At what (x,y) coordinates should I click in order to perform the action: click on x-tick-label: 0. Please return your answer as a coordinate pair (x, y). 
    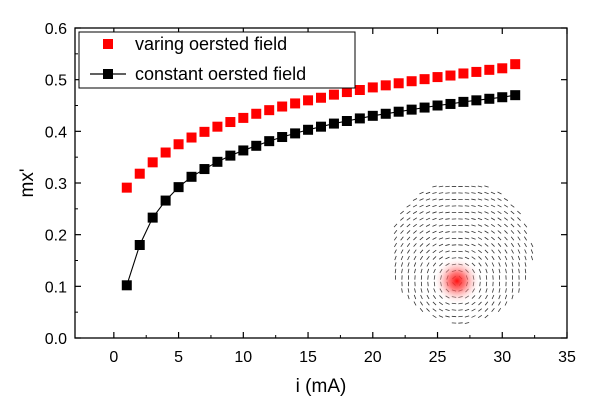
    Looking at the image, I should click on (113, 357).